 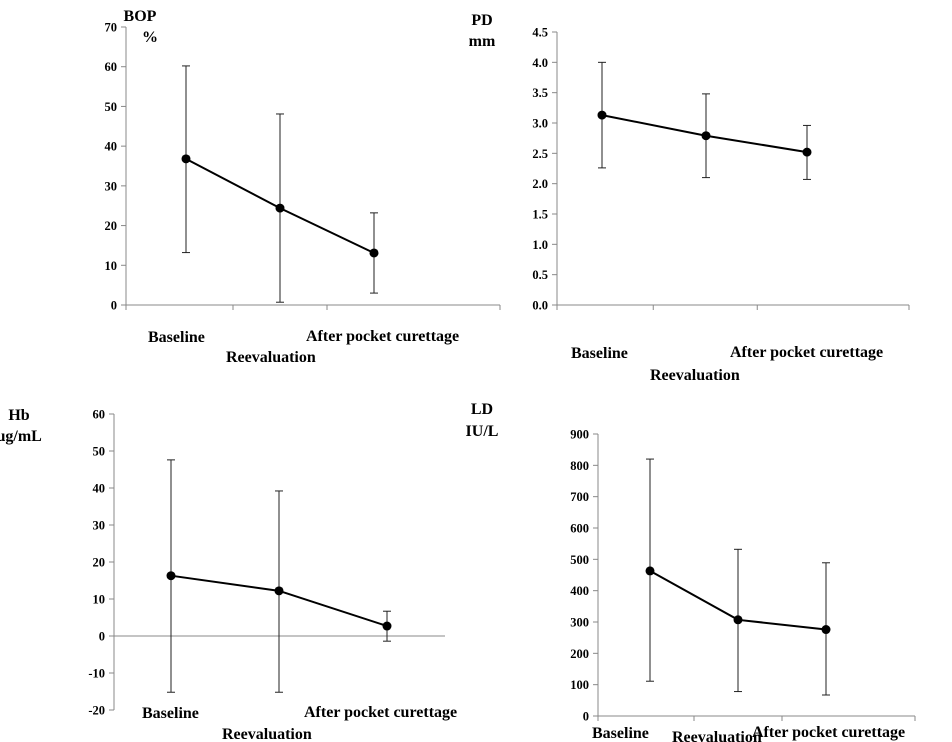 What do you see at coordinates (482, 409) in the screenshot?
I see `y-axis-label: LD` at bounding box center [482, 409].